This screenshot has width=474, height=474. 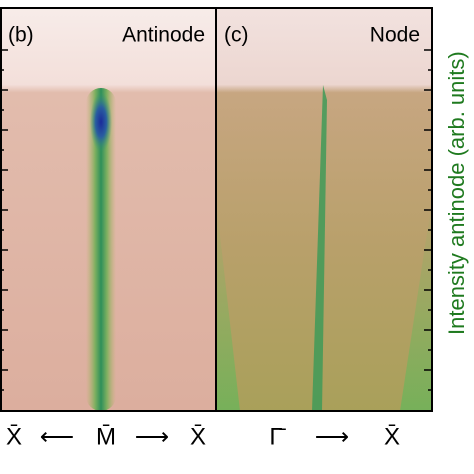 I want to click on panel-title: Node, so click(x=395, y=35).